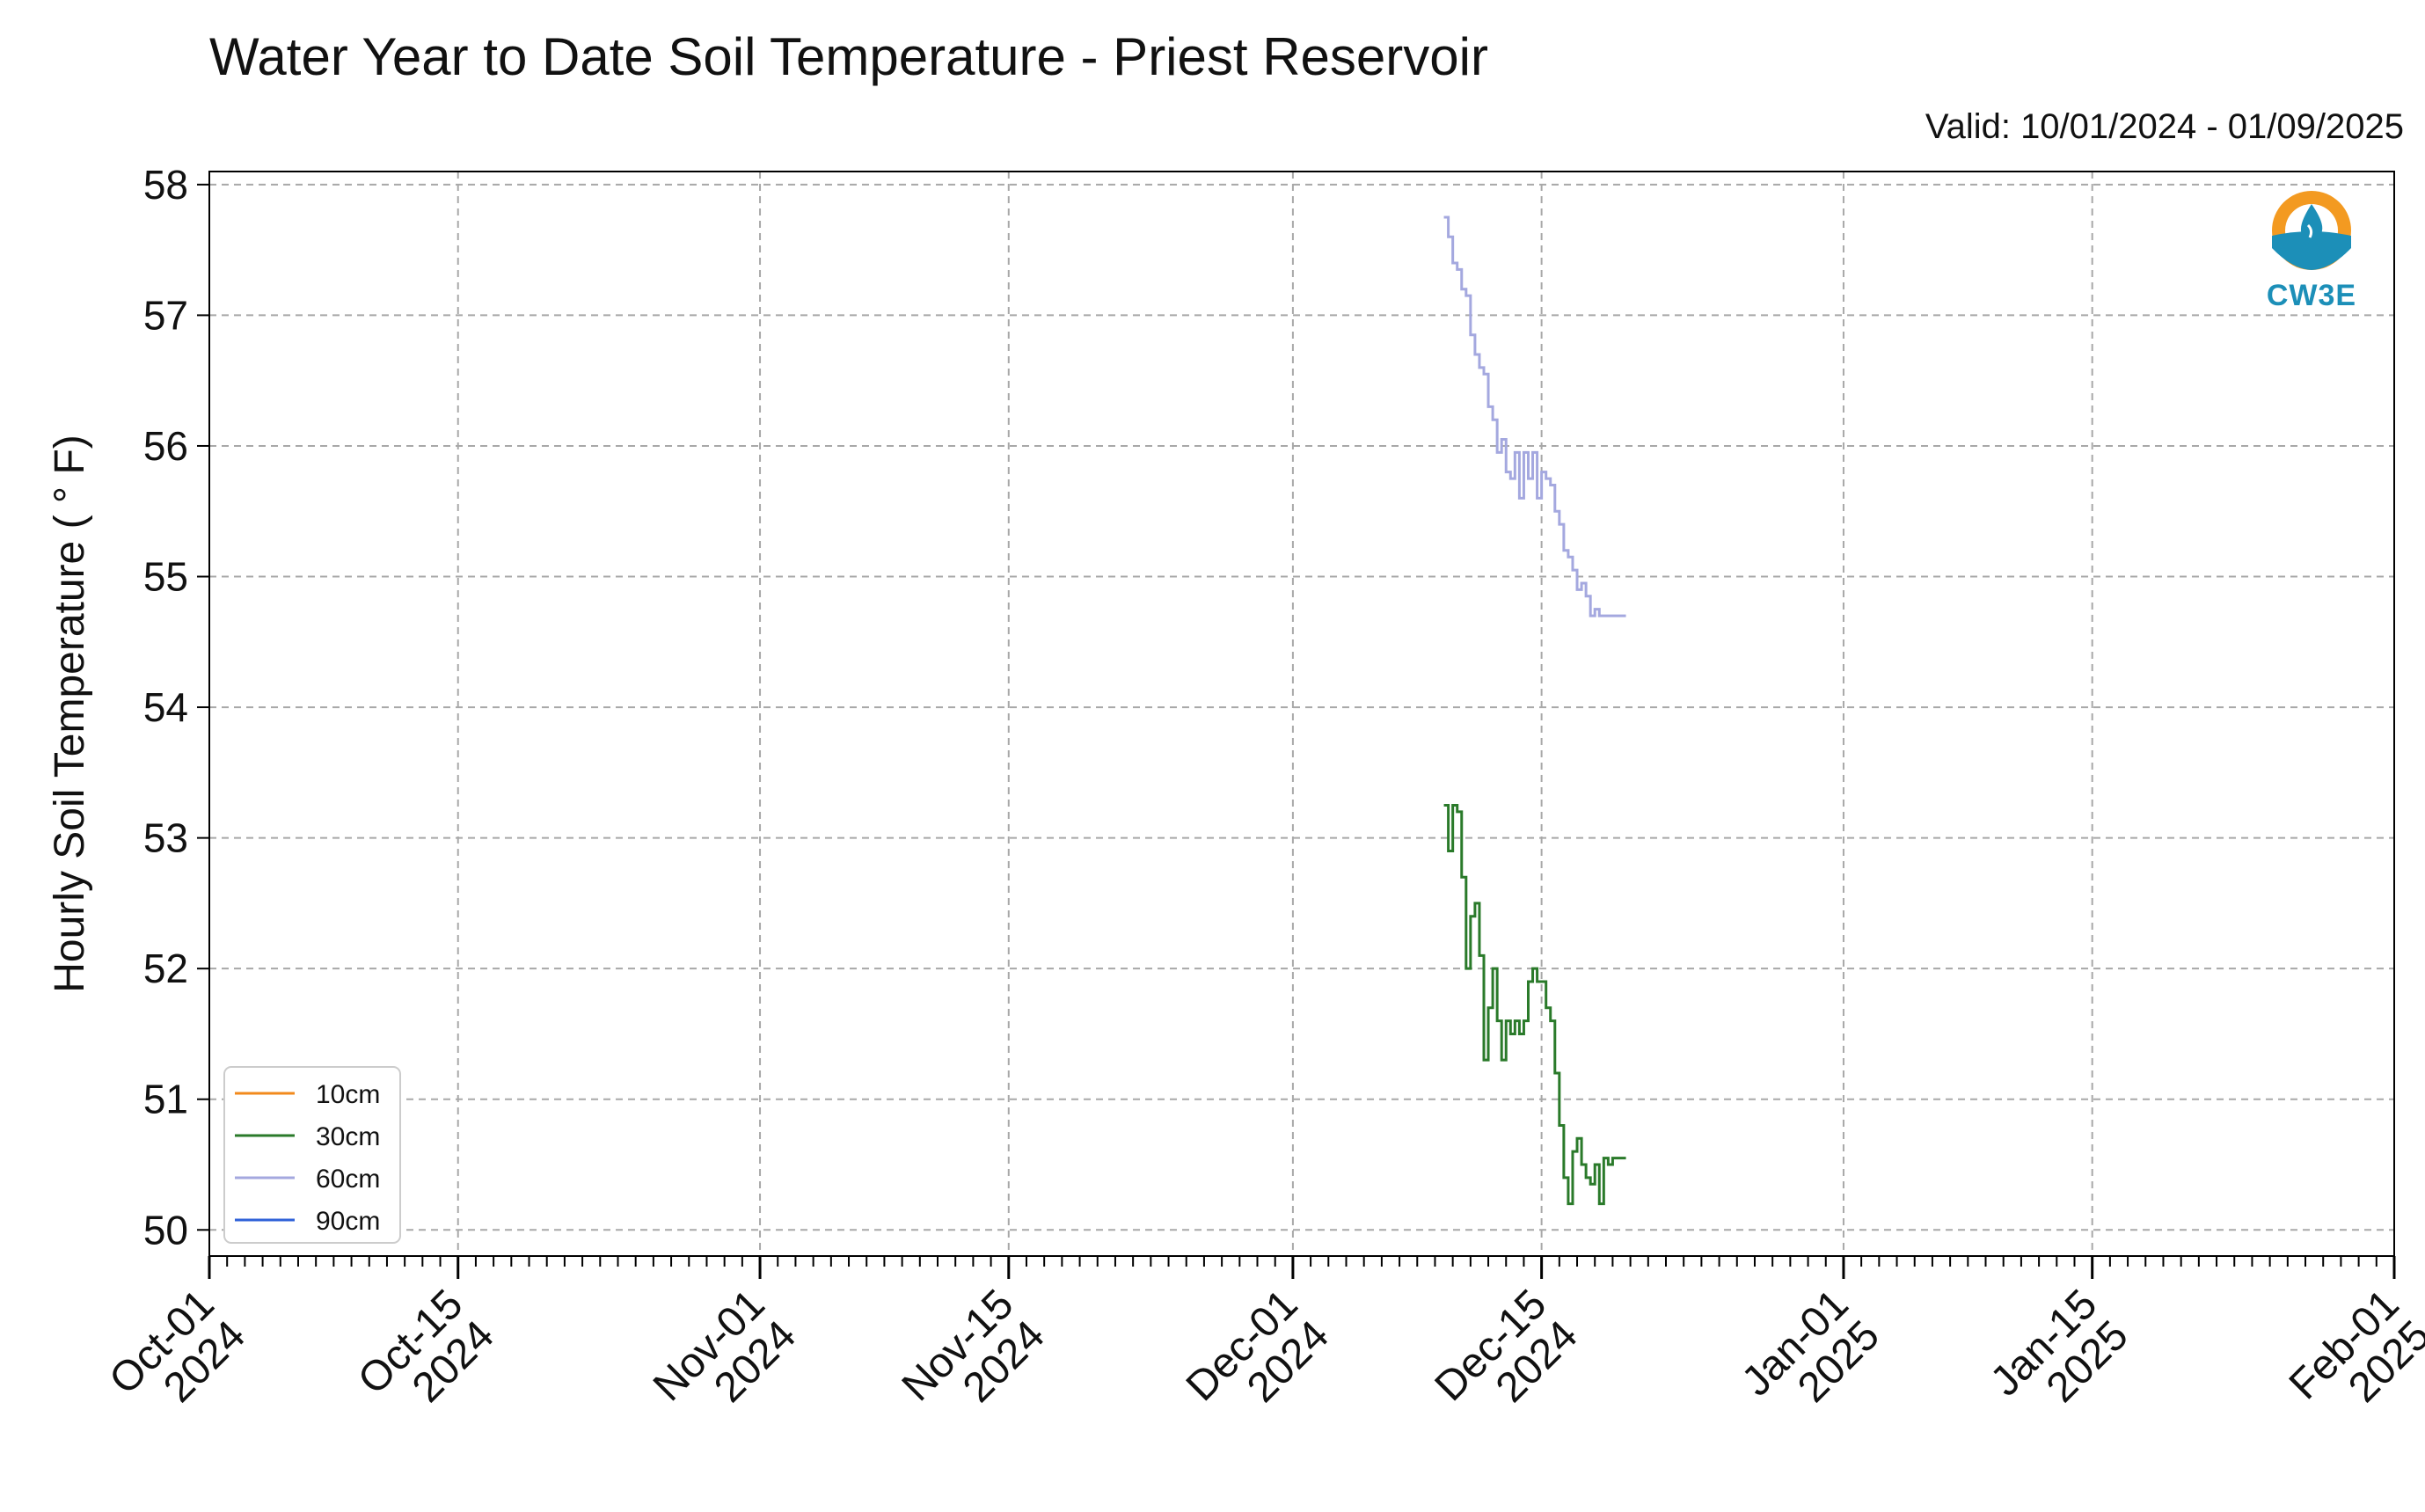  What do you see at coordinates (165, 446) in the screenshot?
I see `y-tick-label: 56` at bounding box center [165, 446].